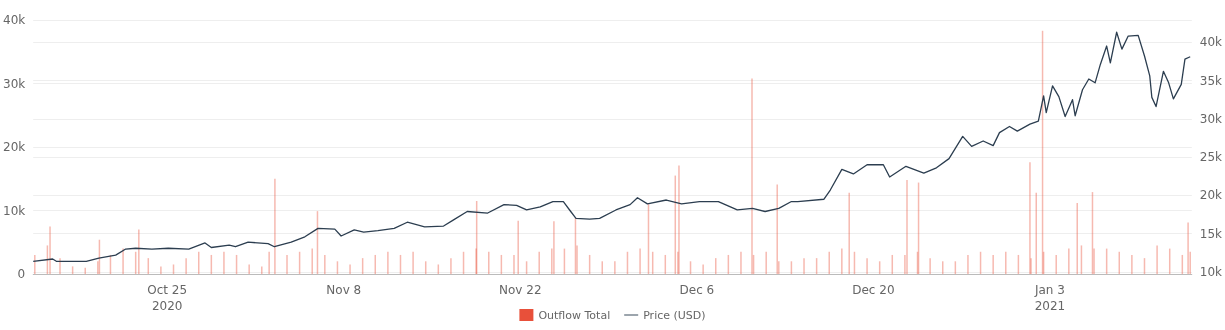 The image size is (1225, 330). Describe the element at coordinates (1211, 272) in the screenshot. I see `y2-tick-label: 10k` at that location.